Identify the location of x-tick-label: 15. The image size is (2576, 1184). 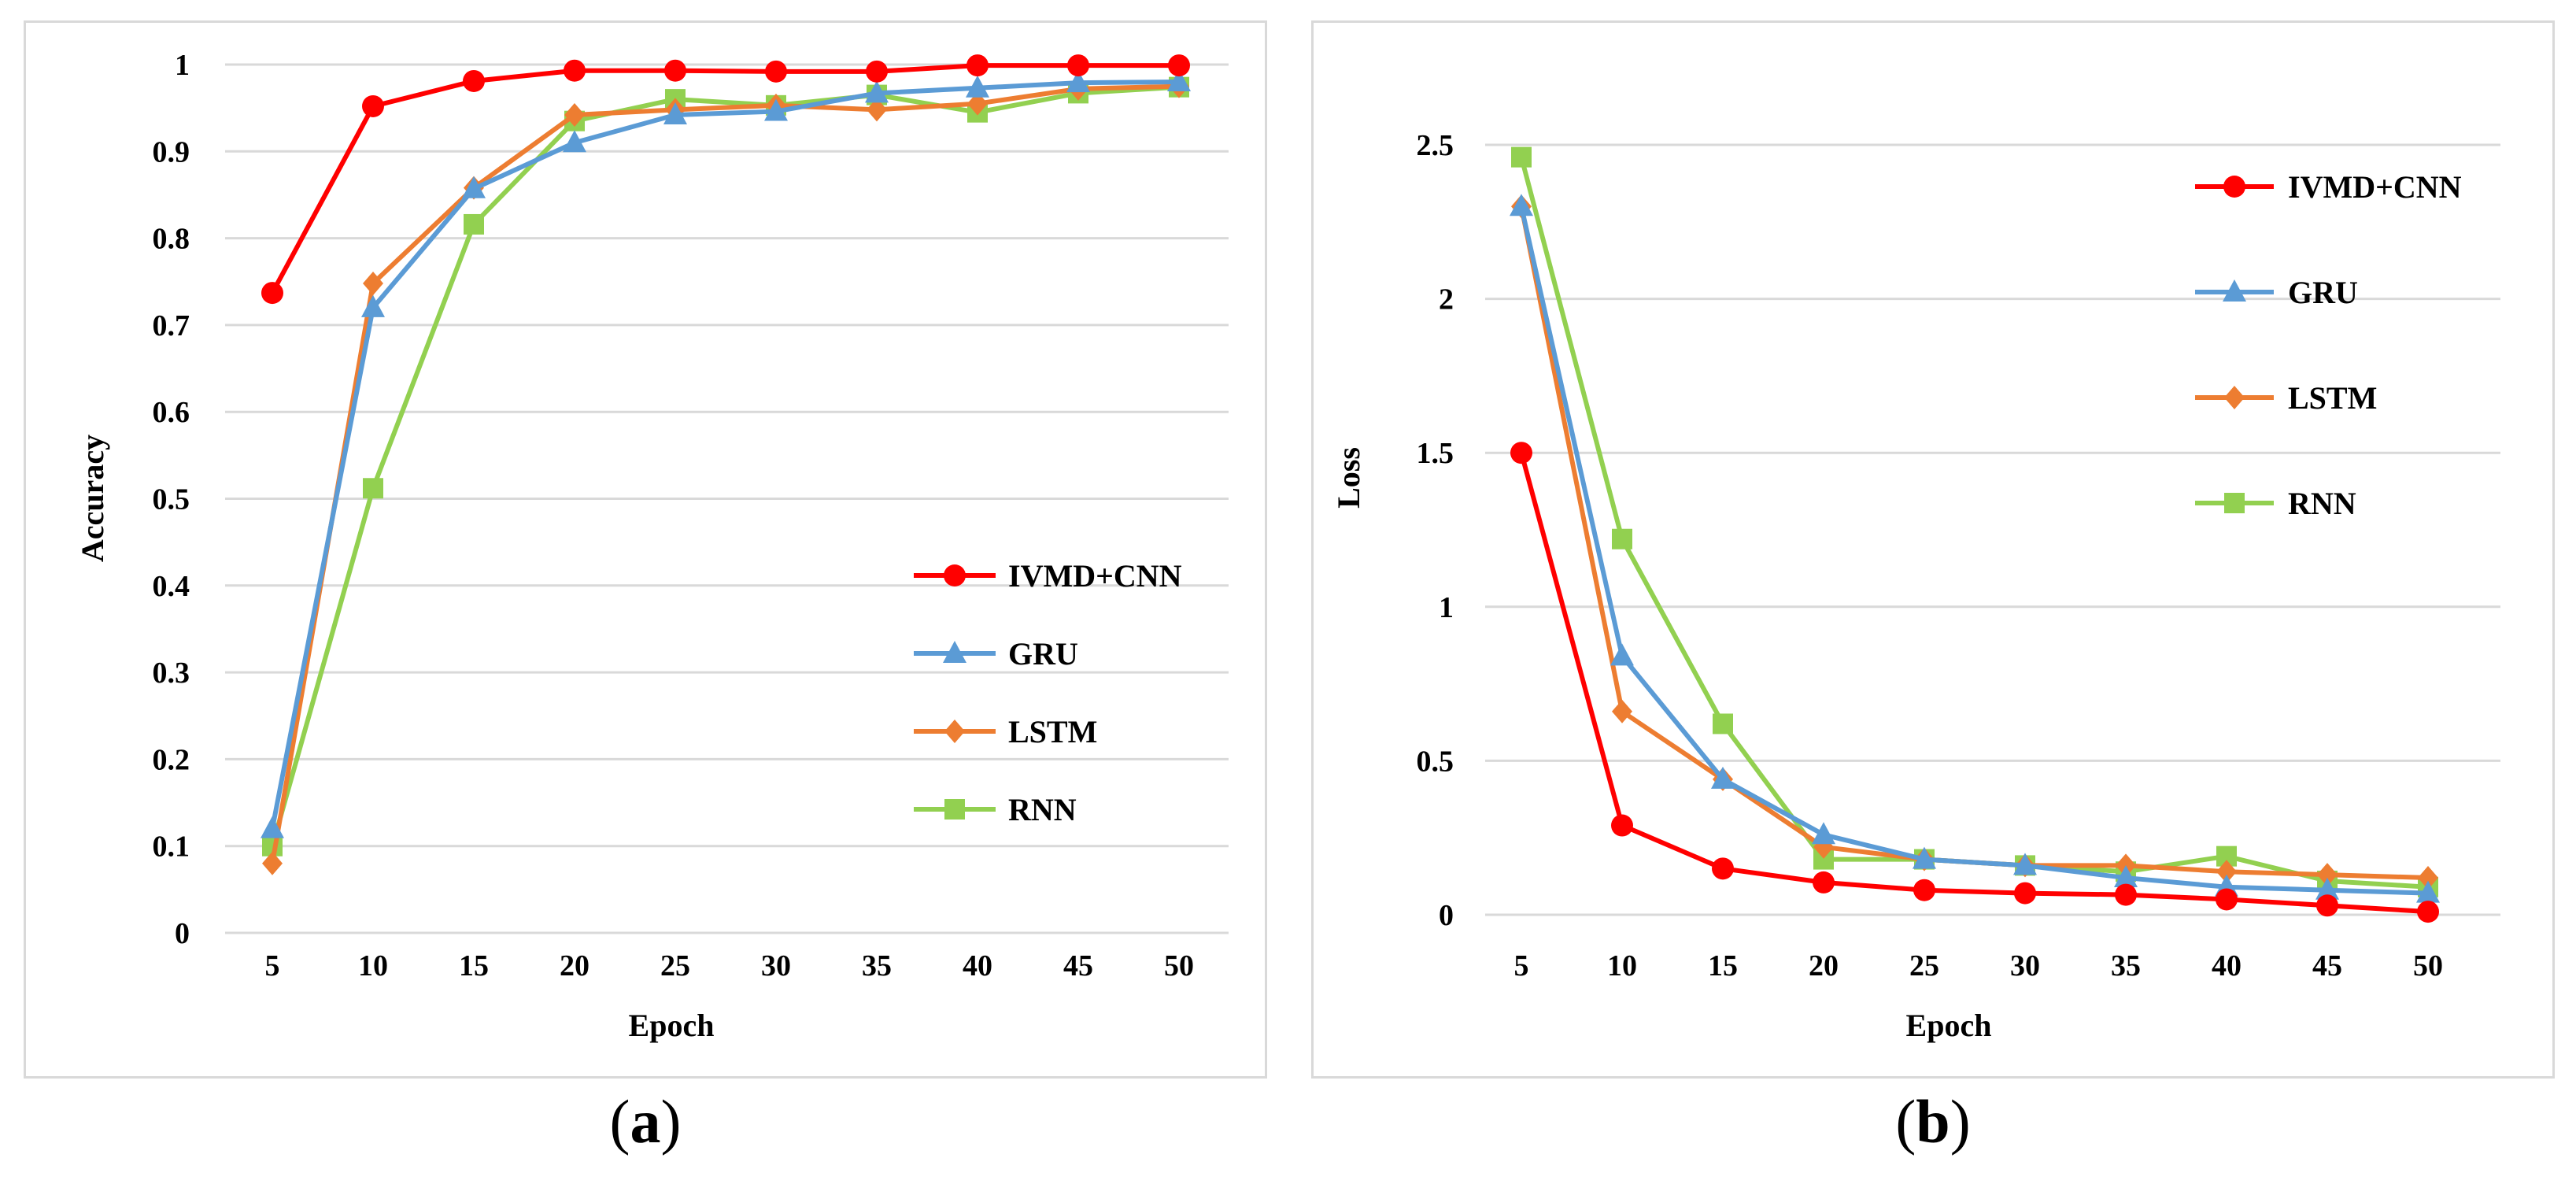
(1723, 965).